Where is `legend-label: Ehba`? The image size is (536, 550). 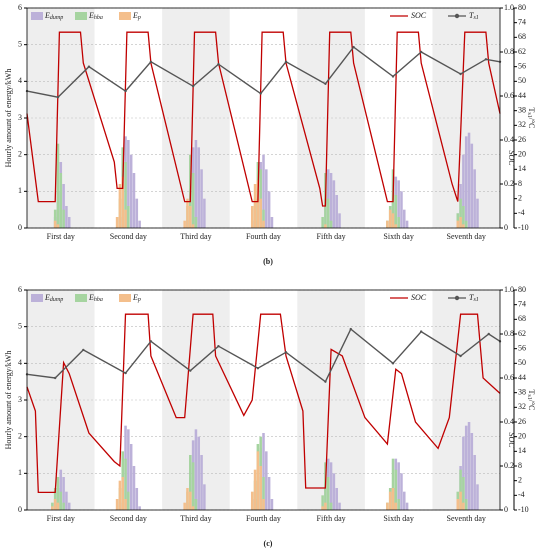
legend-label: Ehba is located at coordinates (95, 298).